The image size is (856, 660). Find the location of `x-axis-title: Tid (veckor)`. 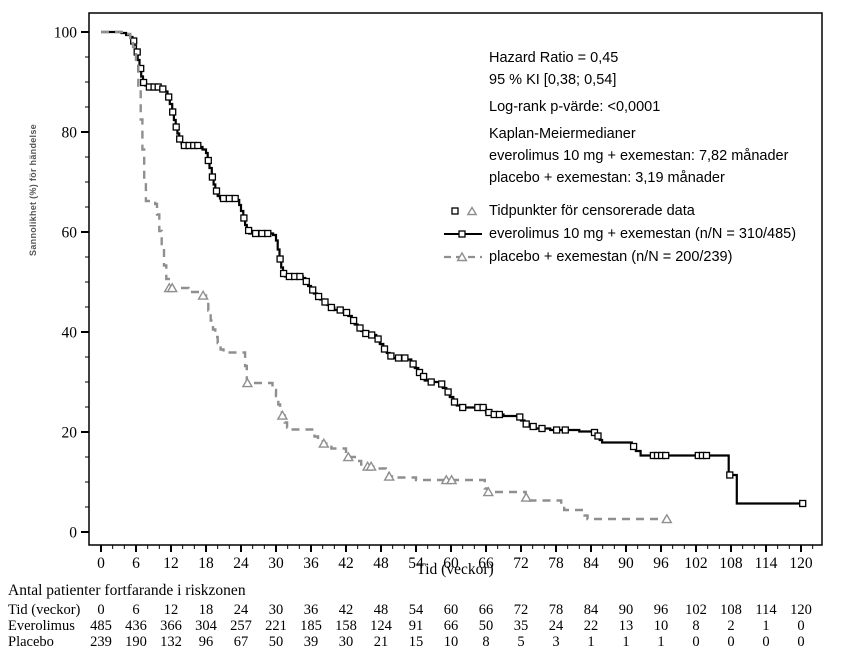

x-axis-title: Tid (veckor) is located at coordinates (455, 569).